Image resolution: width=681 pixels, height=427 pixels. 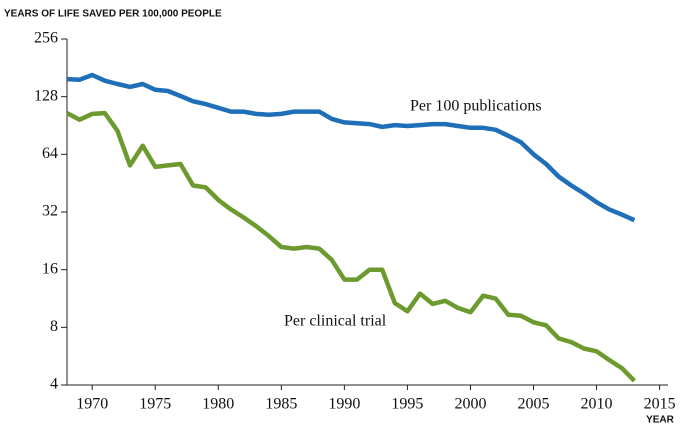 I want to click on x-tick-label: 1980, so click(x=218, y=404).